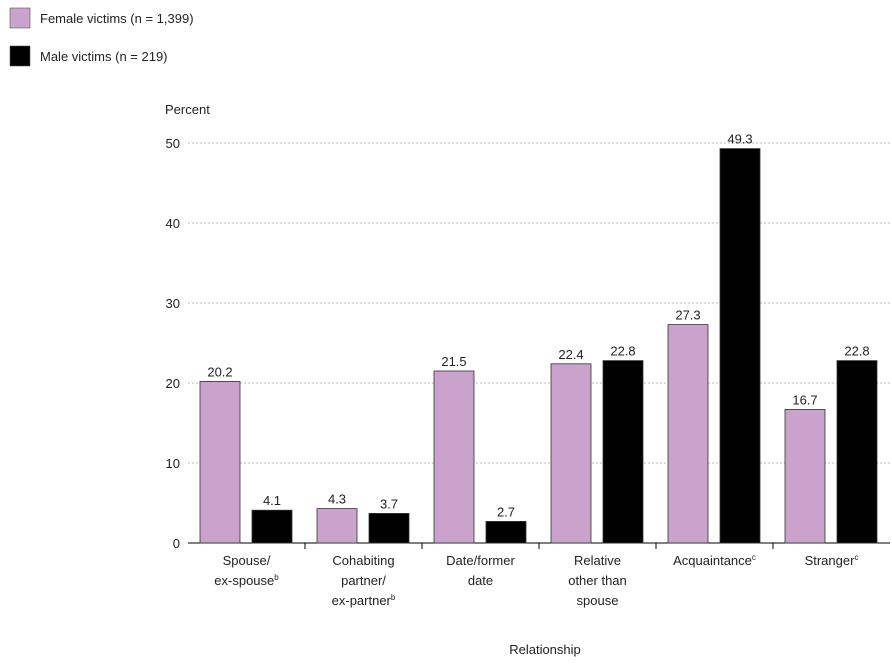 This screenshot has width=892, height=669. What do you see at coordinates (246, 570) in the screenshot?
I see `x-tick-label: Spouse/ex-spouseb` at bounding box center [246, 570].